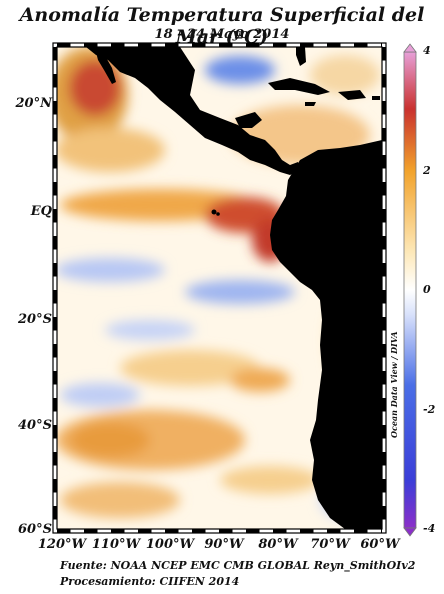 Image resolution: width=444 pixels, height=594 pixels. Describe the element at coordinates (62, 544) in the screenshot. I see `lon-label-120w: 120°W` at that location.